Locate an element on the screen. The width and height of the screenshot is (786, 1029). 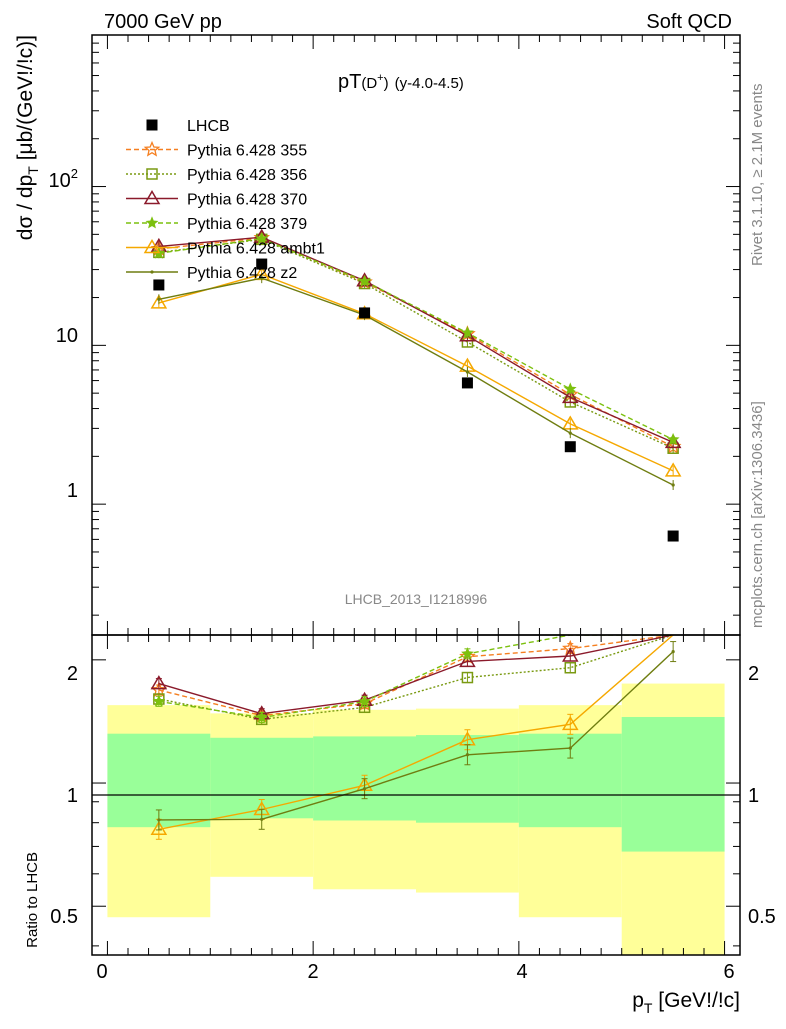
mcplots-label: mcplots.cern.ch [arXiv:1306.3436] is located at coordinates (757, 514).